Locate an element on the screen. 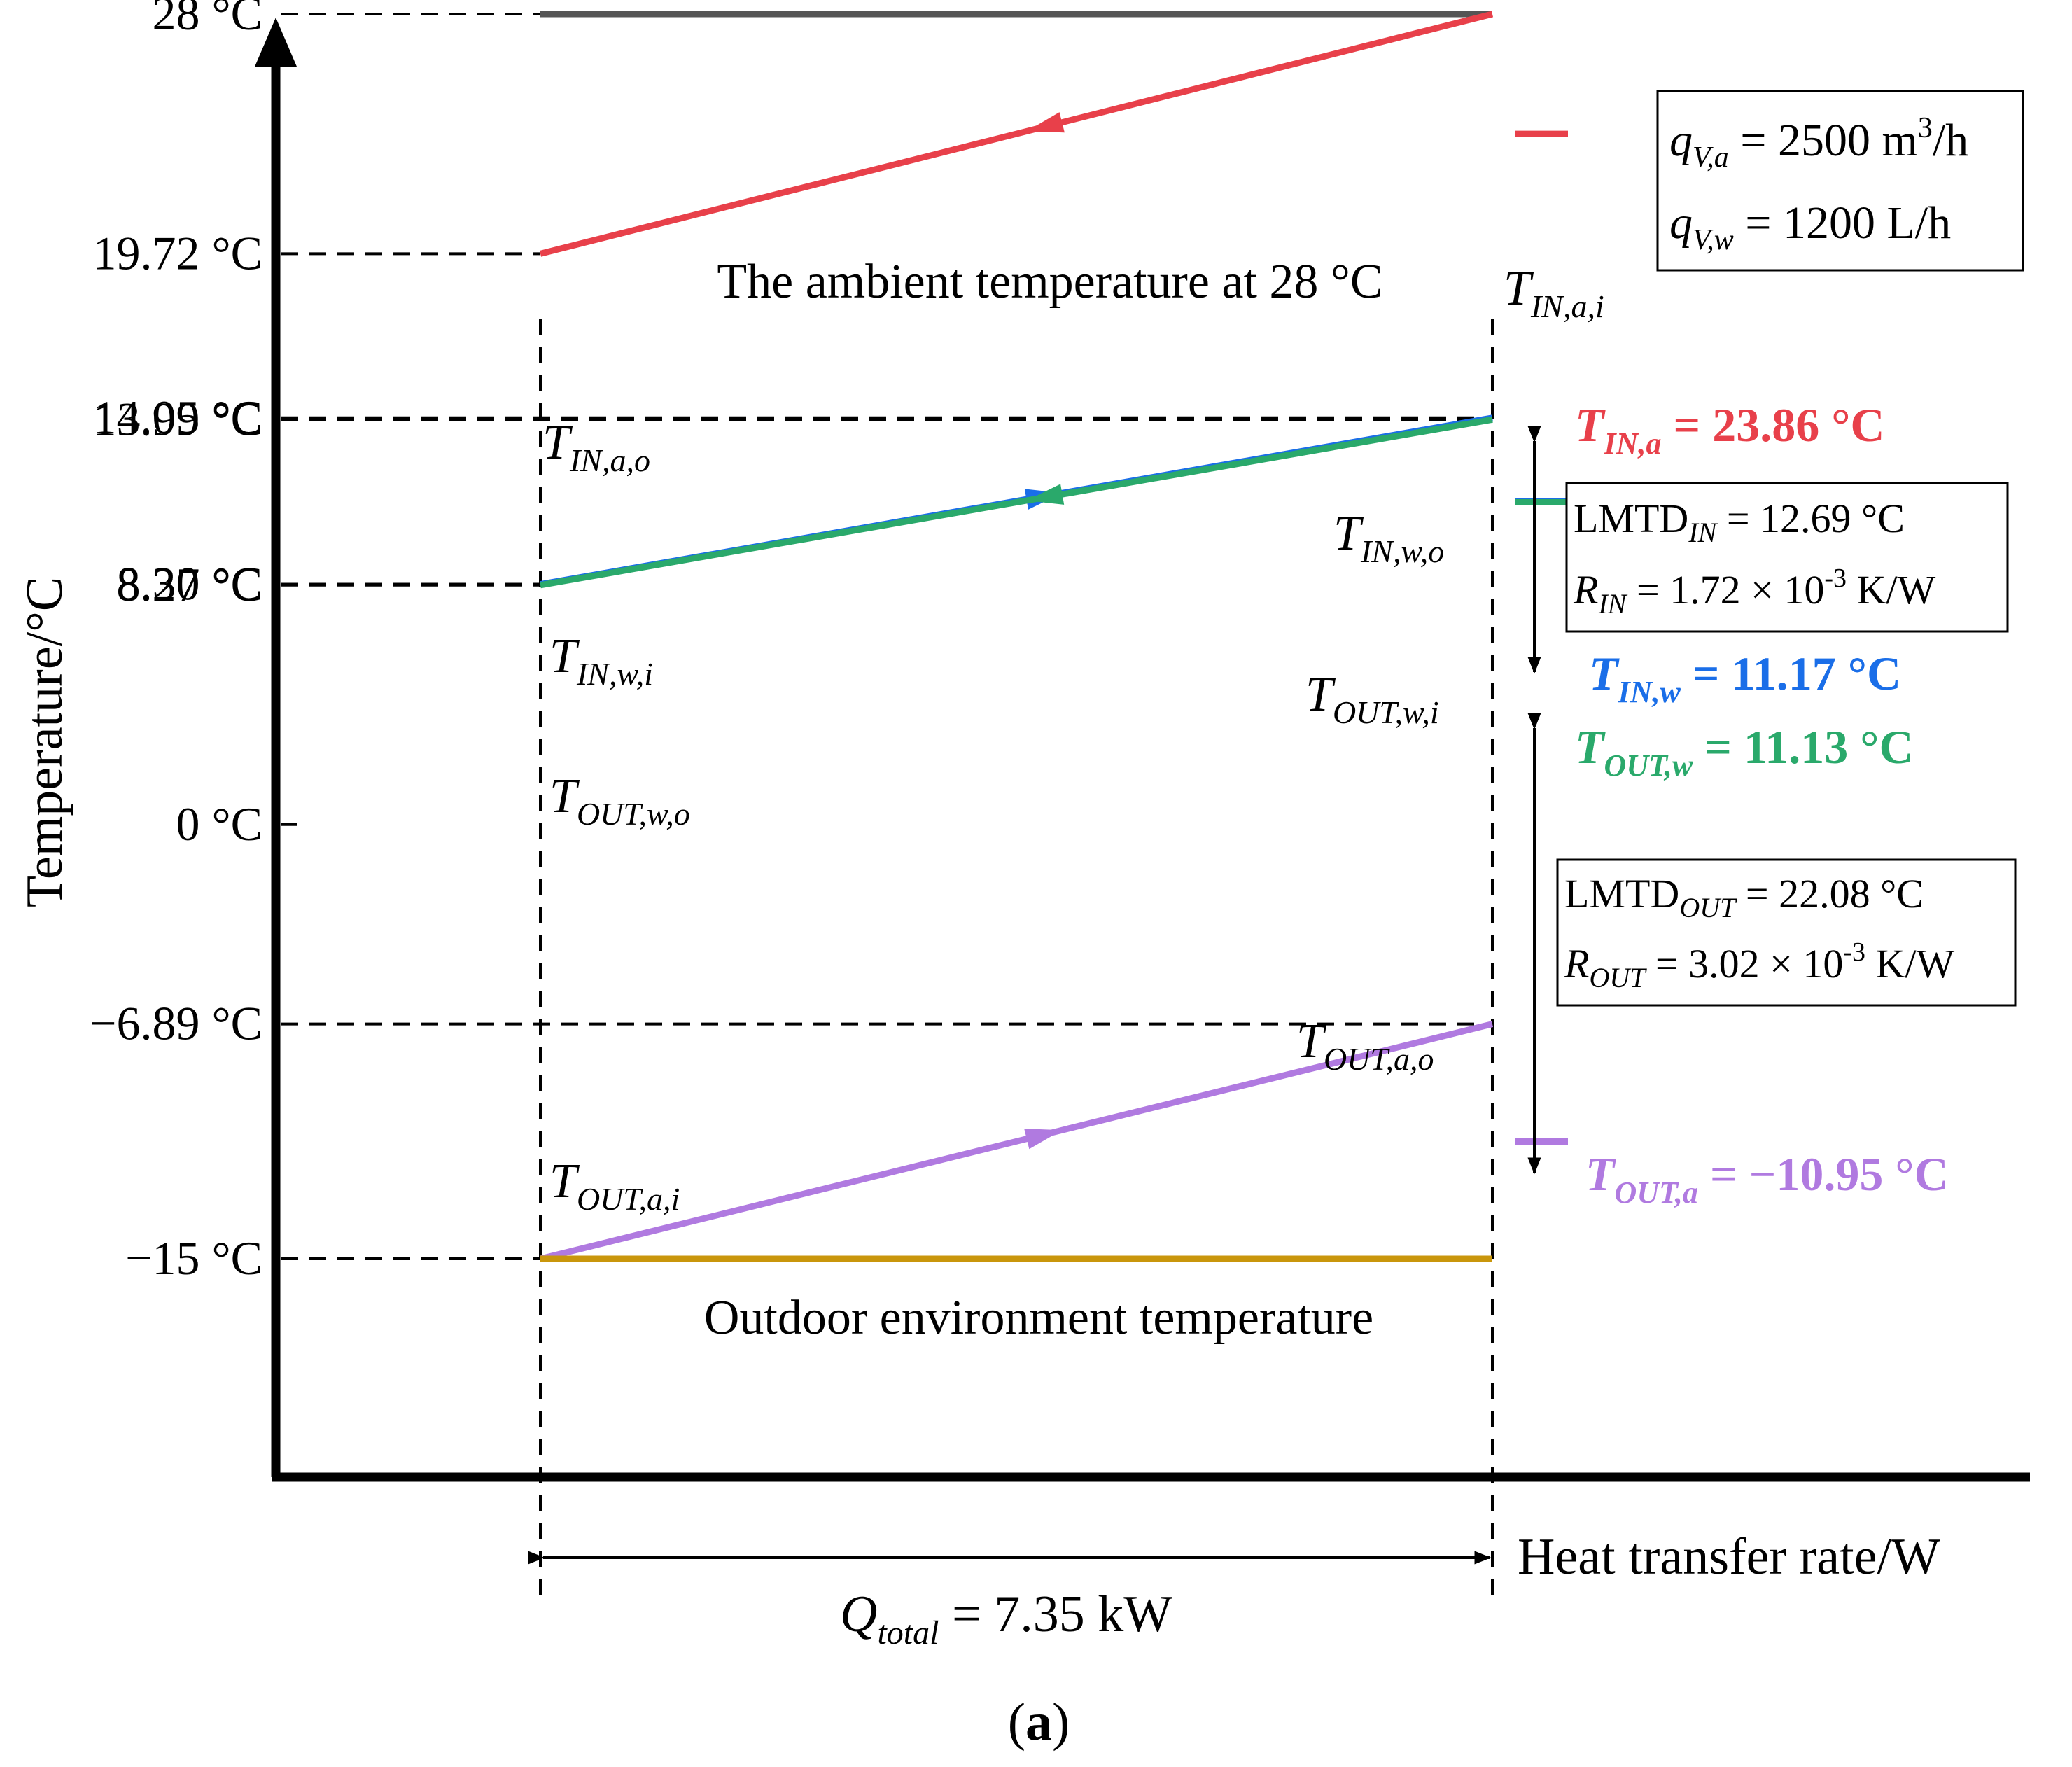 The width and height of the screenshot is (2072, 1767). mean-label-tina: TIN,a = 23.86 °C is located at coordinates (1730, 429).